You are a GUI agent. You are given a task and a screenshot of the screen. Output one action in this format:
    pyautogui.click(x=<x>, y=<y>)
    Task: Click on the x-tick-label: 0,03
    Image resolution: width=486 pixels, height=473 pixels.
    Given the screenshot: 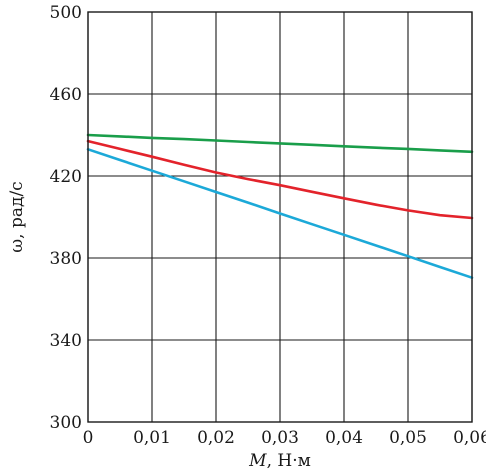 What is the action you would take?
    pyautogui.click(x=280, y=438)
    